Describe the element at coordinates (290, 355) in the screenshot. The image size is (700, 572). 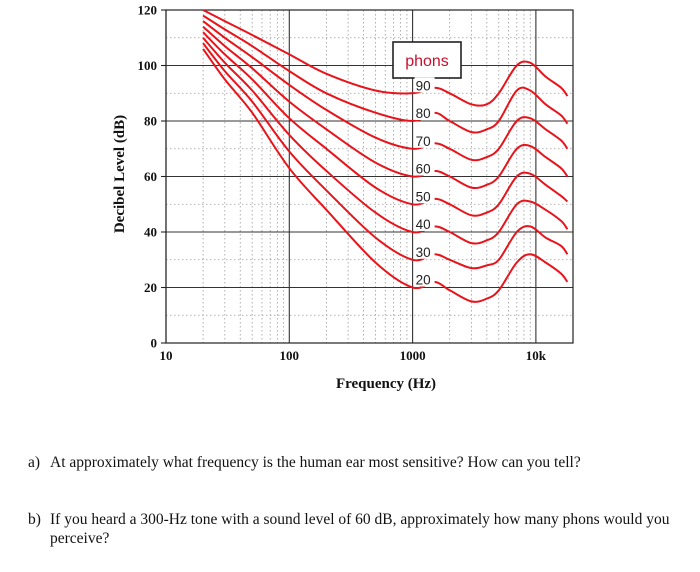
I see `x-tick-label: 100` at that location.